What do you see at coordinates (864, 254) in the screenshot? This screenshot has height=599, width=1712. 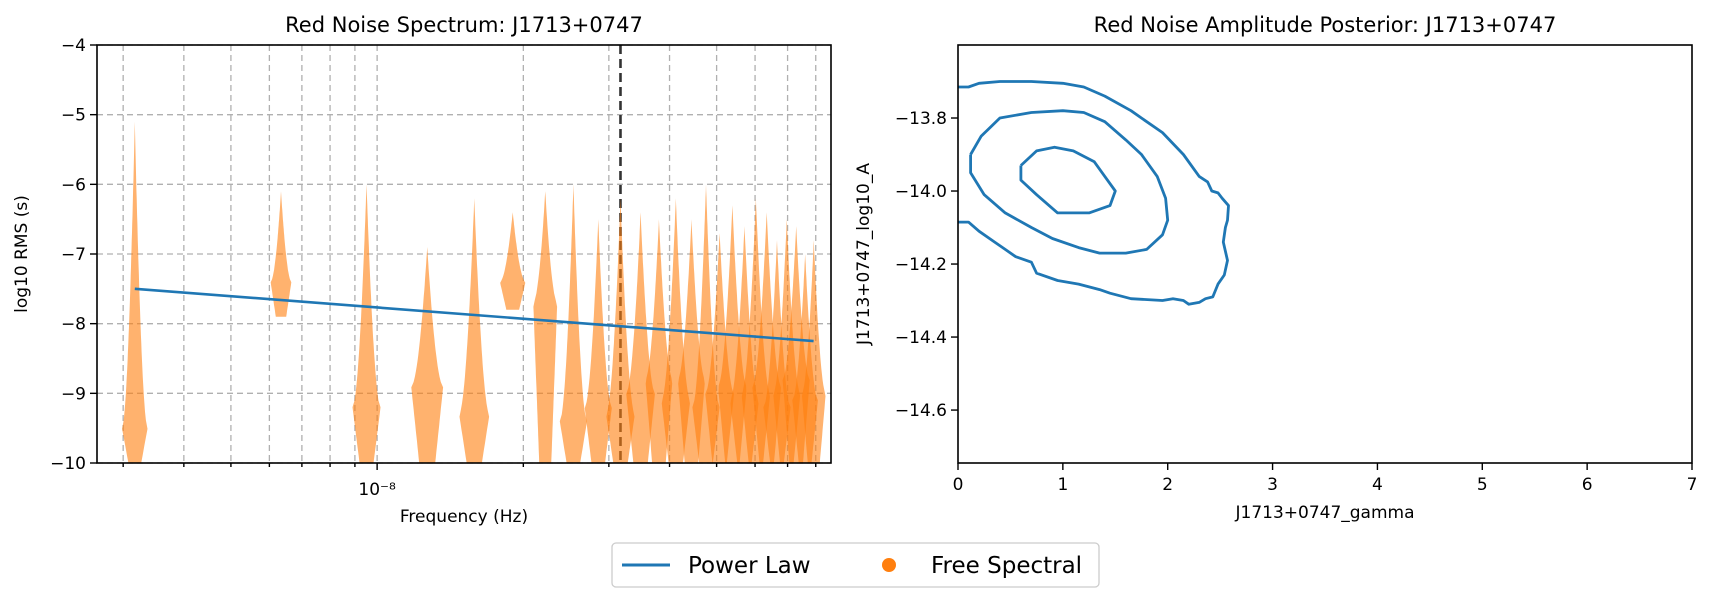 I see `posterior-ylabel: J1713+0747_log10_A` at bounding box center [864, 254].